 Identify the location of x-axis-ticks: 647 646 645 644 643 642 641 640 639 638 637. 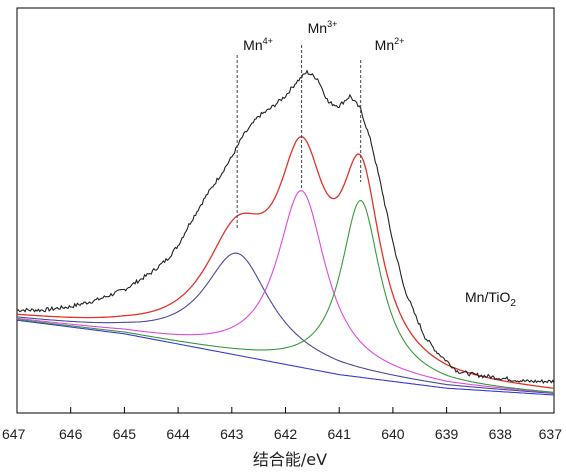
(282, 424).